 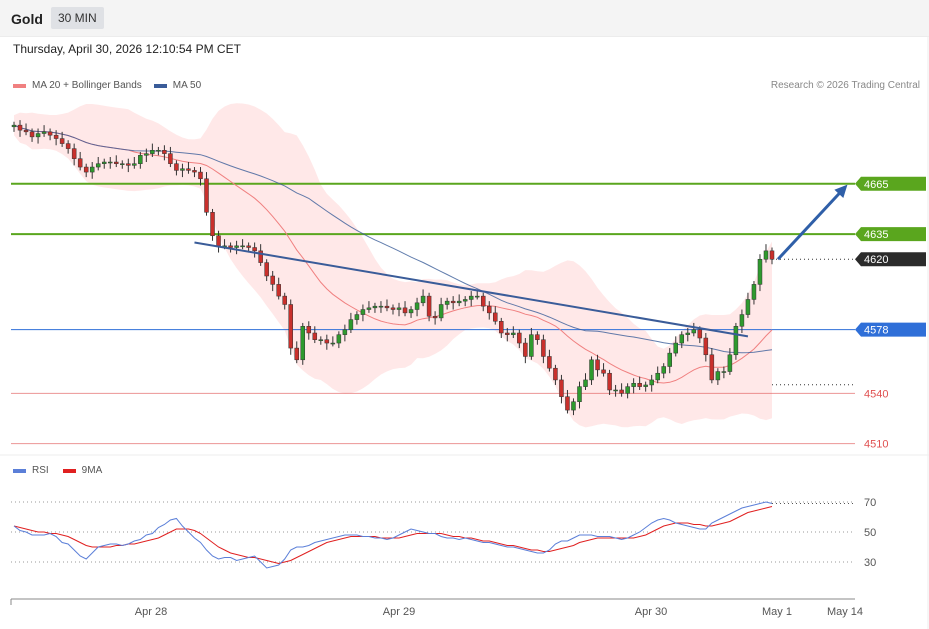 I want to click on header-bar: Gold 30 MIN, so click(x=464, y=18).